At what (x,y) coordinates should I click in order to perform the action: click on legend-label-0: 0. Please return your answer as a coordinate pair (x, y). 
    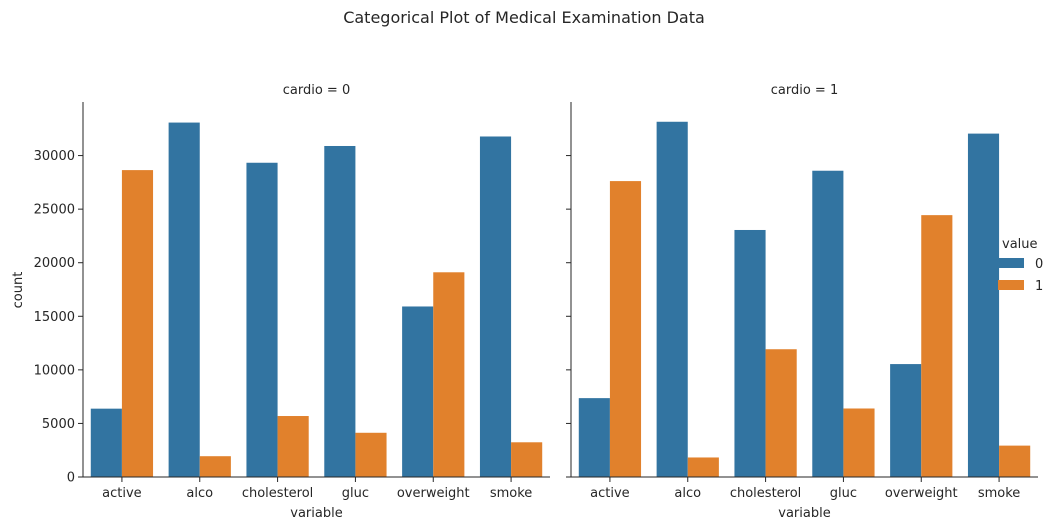
    Looking at the image, I should click on (1039, 264).